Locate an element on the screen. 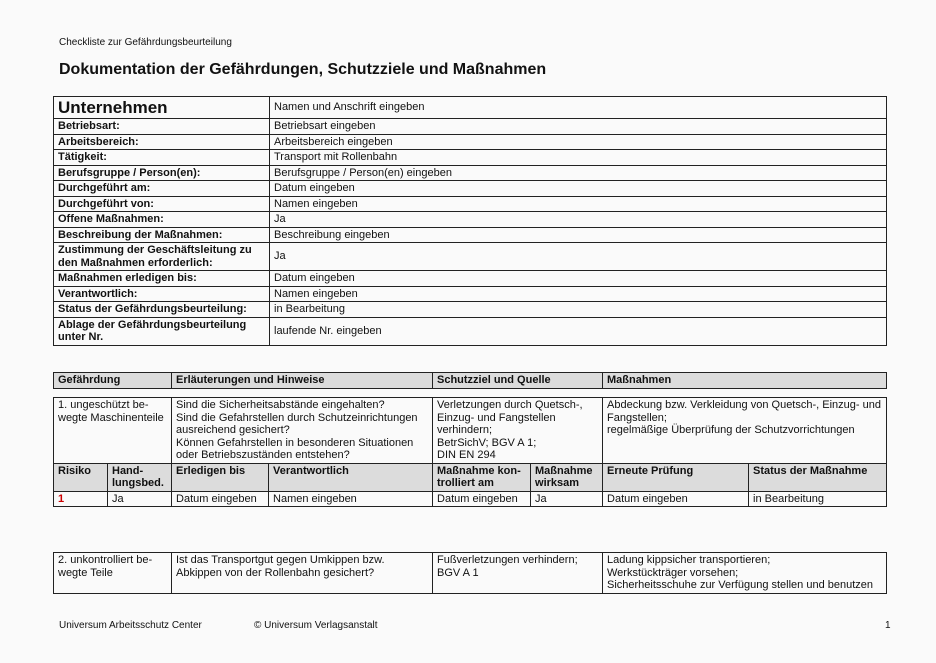  company-row: Durchgeführt am: Datum eingeben is located at coordinates (470, 188).